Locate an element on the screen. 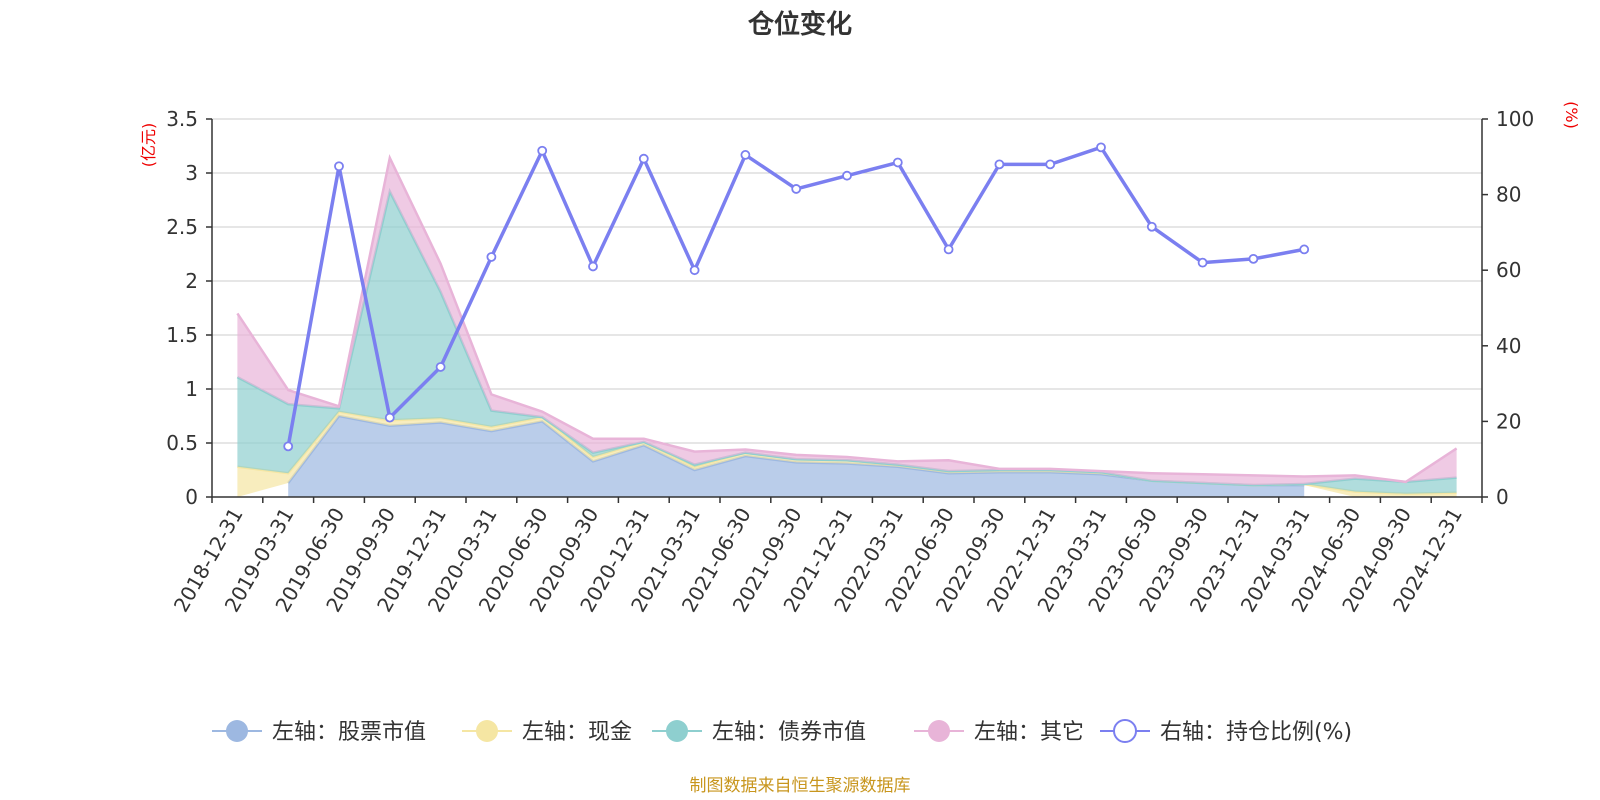 This screenshot has width=1600, height=800. left-tick-label: 3.5 is located at coordinates (182, 119).